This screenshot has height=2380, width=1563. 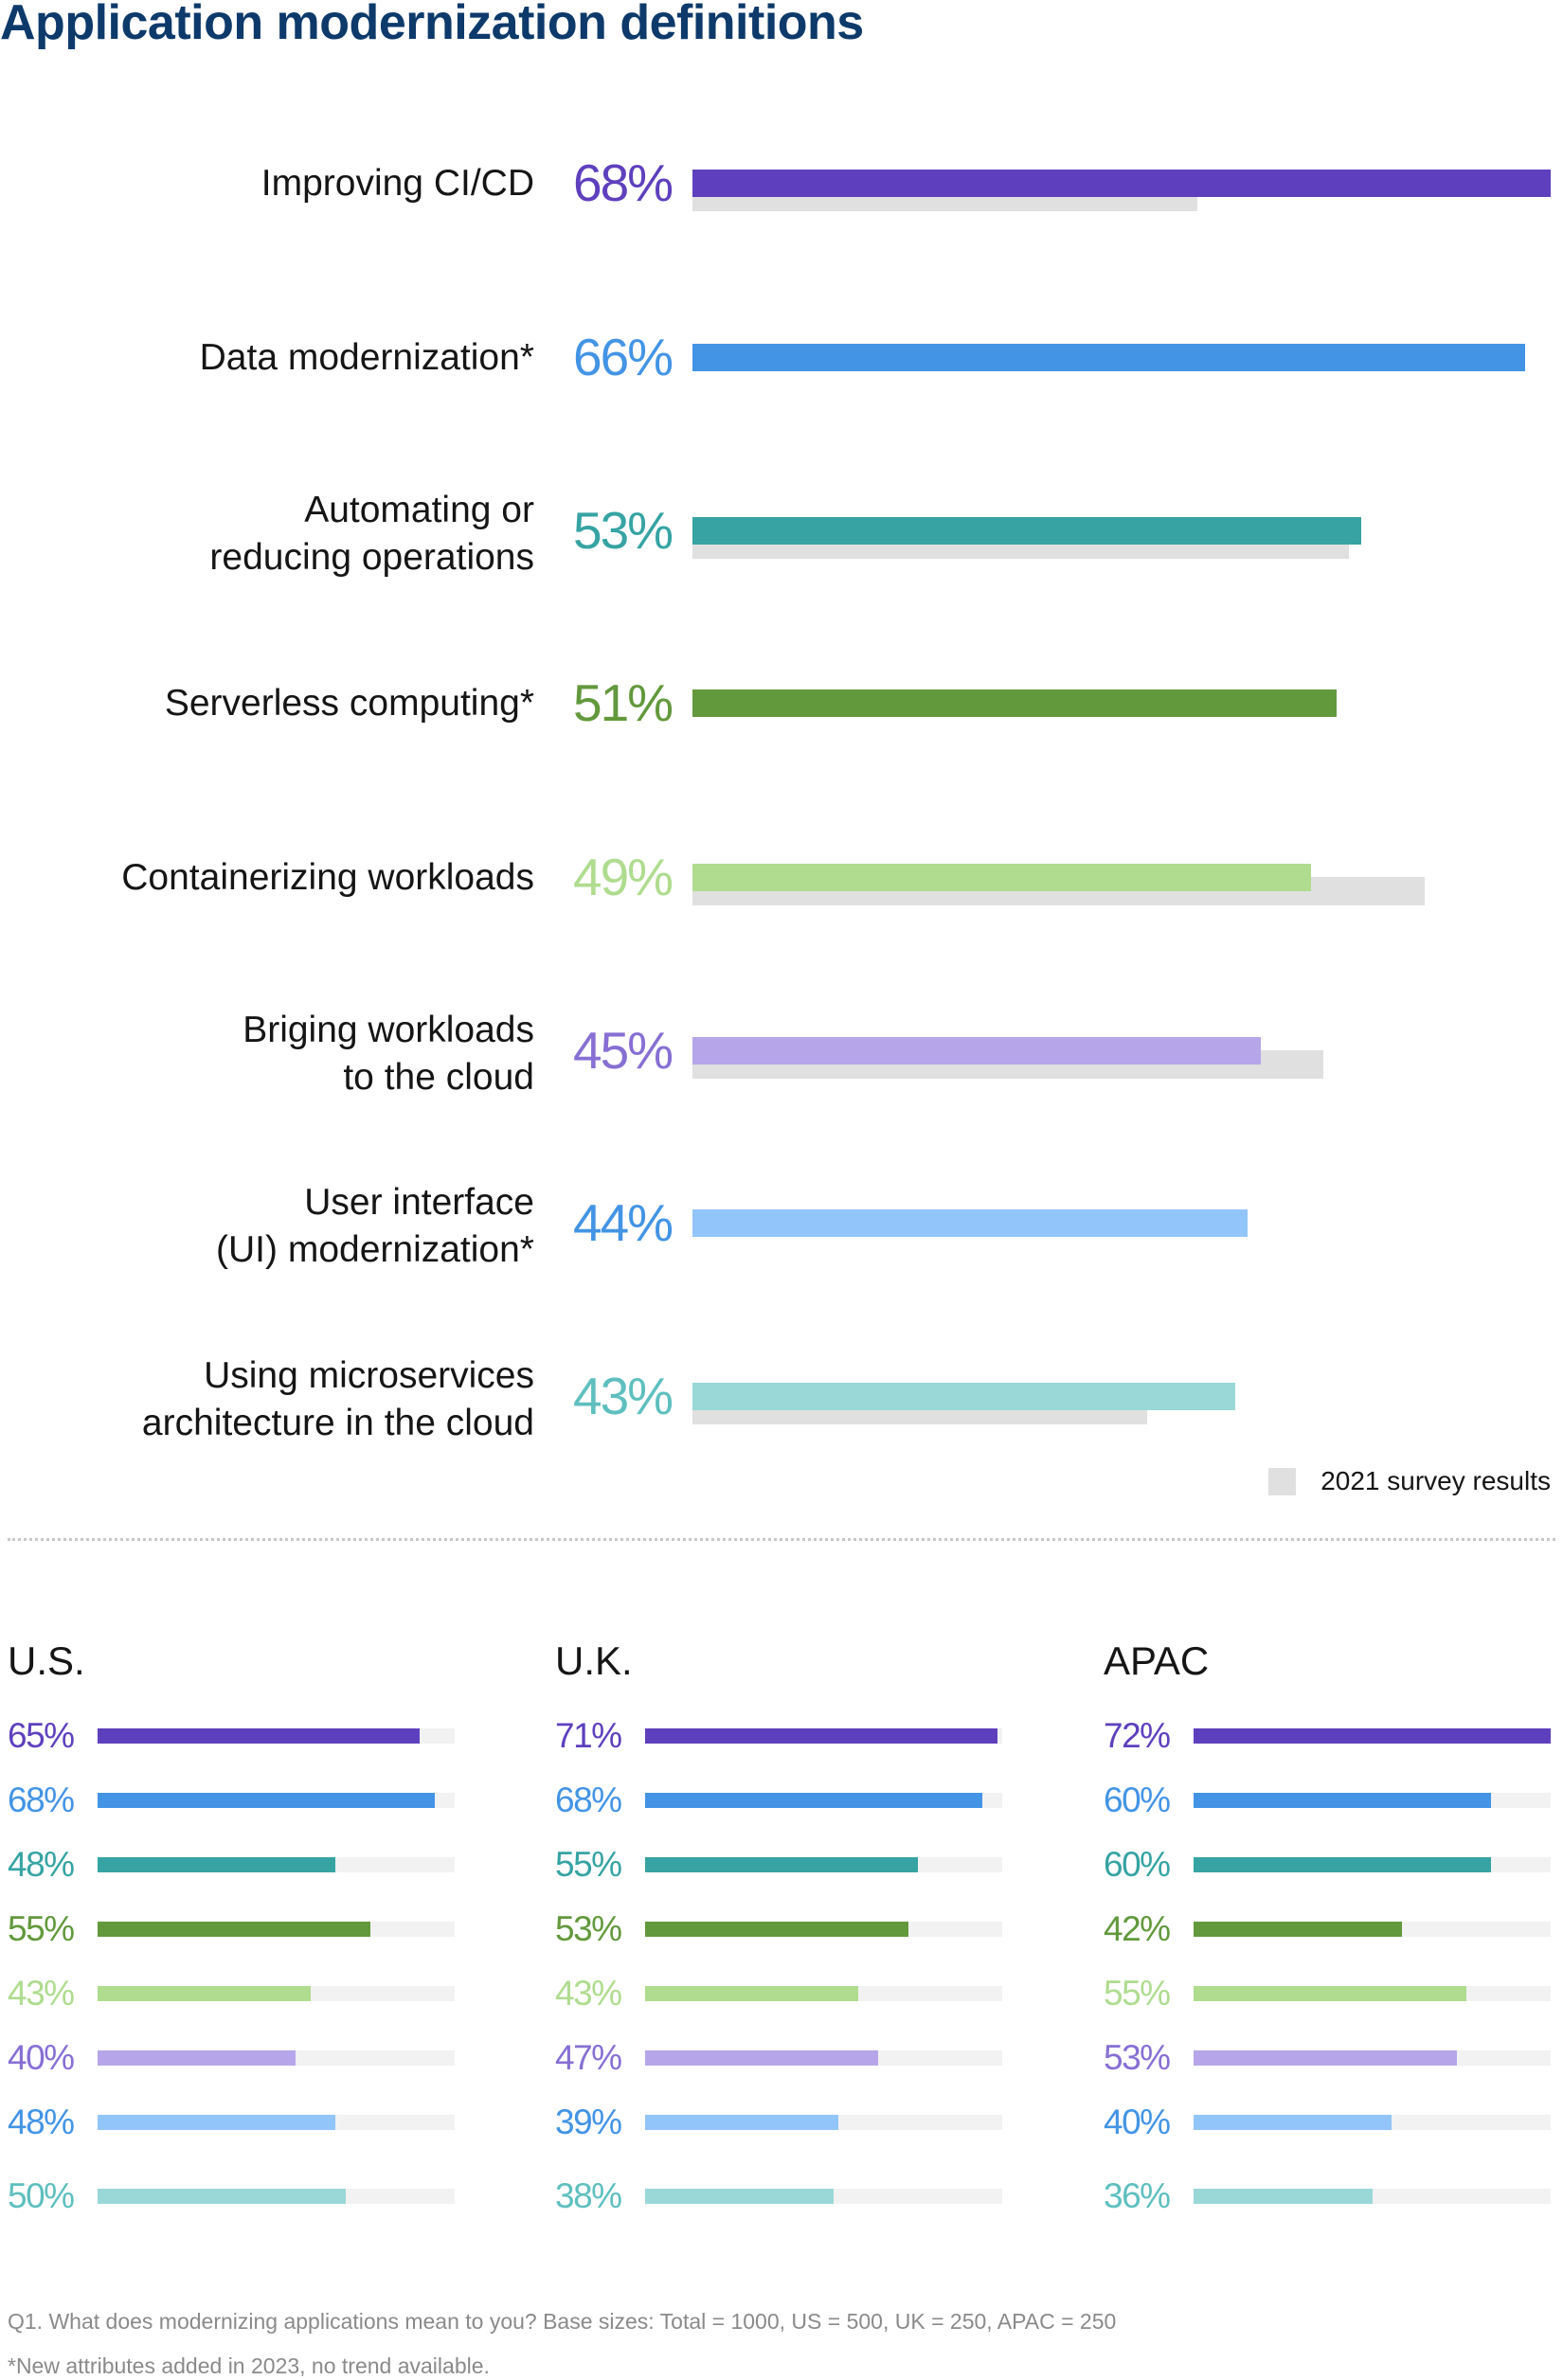 What do you see at coordinates (388, 1030) in the screenshot?
I see `category-label-line: Briging workloads` at bounding box center [388, 1030].